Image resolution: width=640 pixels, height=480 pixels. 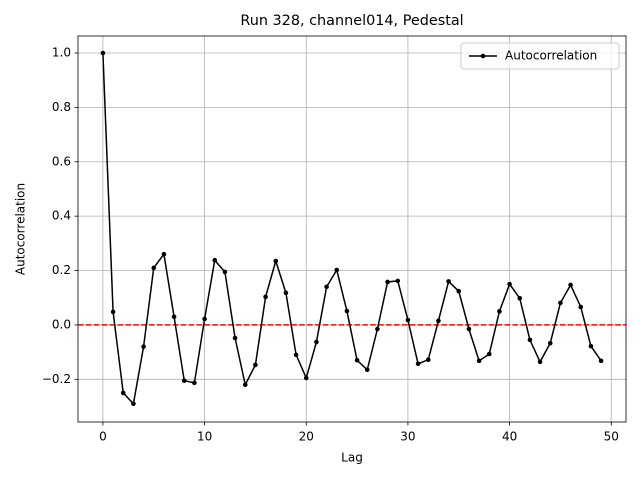 What do you see at coordinates (407, 437) in the screenshot?
I see `x-tick-label: 30` at bounding box center [407, 437].